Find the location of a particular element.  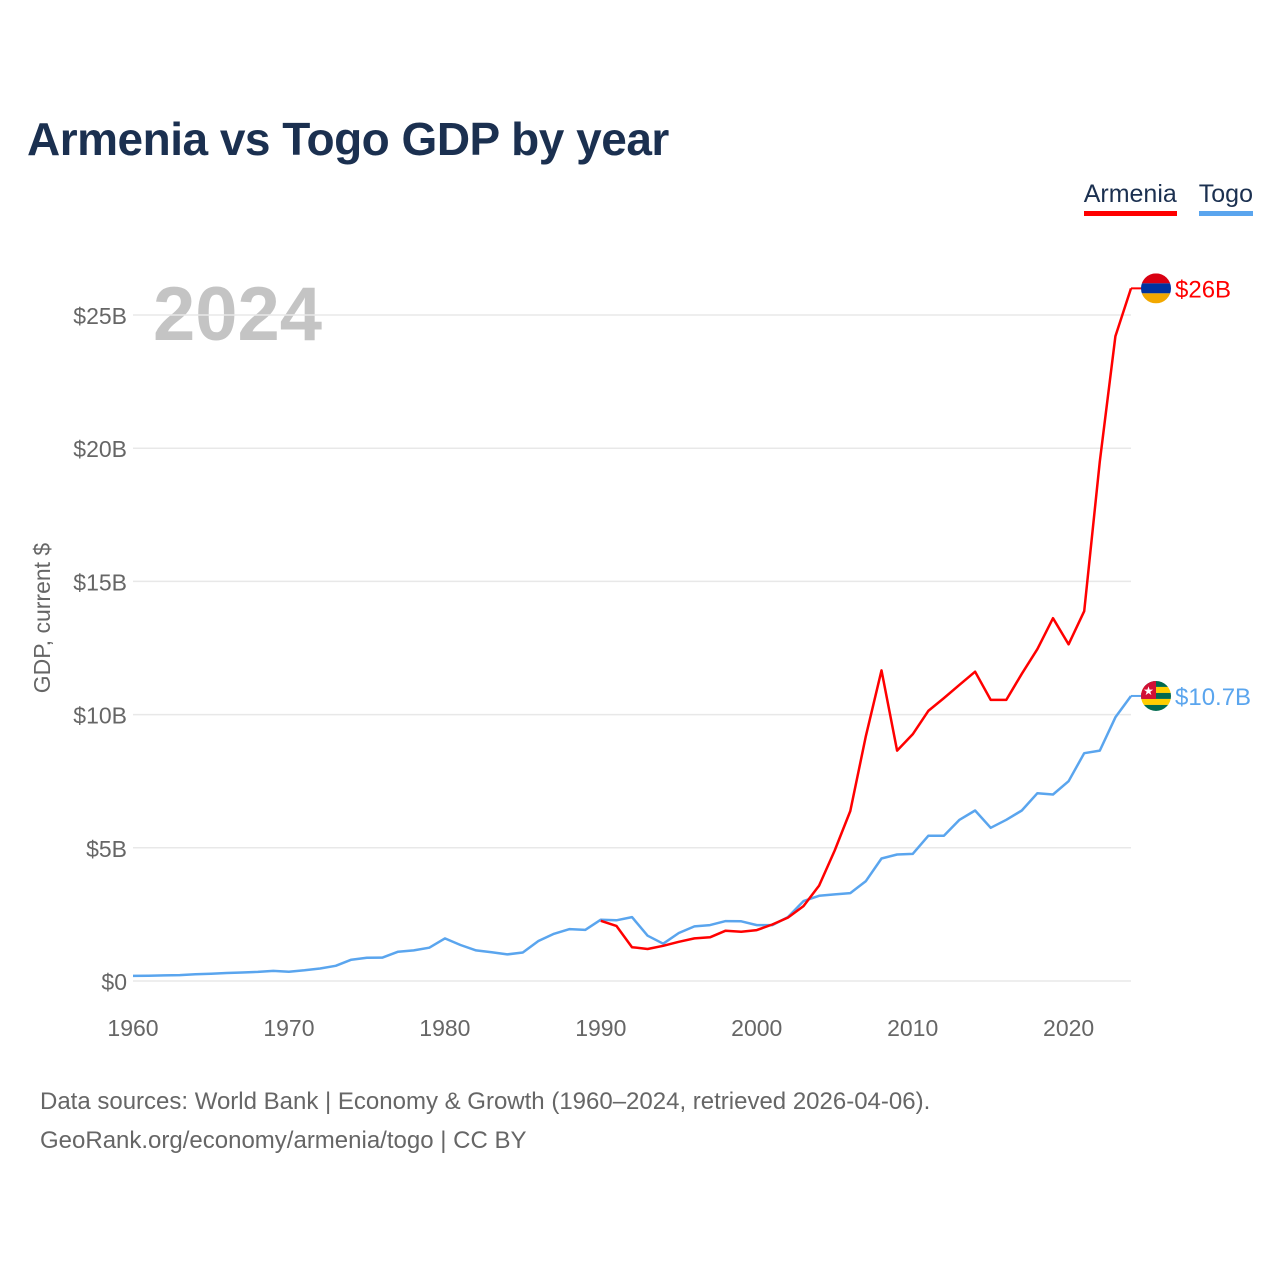

x-tick-label: 2000 is located at coordinates (756, 1028).